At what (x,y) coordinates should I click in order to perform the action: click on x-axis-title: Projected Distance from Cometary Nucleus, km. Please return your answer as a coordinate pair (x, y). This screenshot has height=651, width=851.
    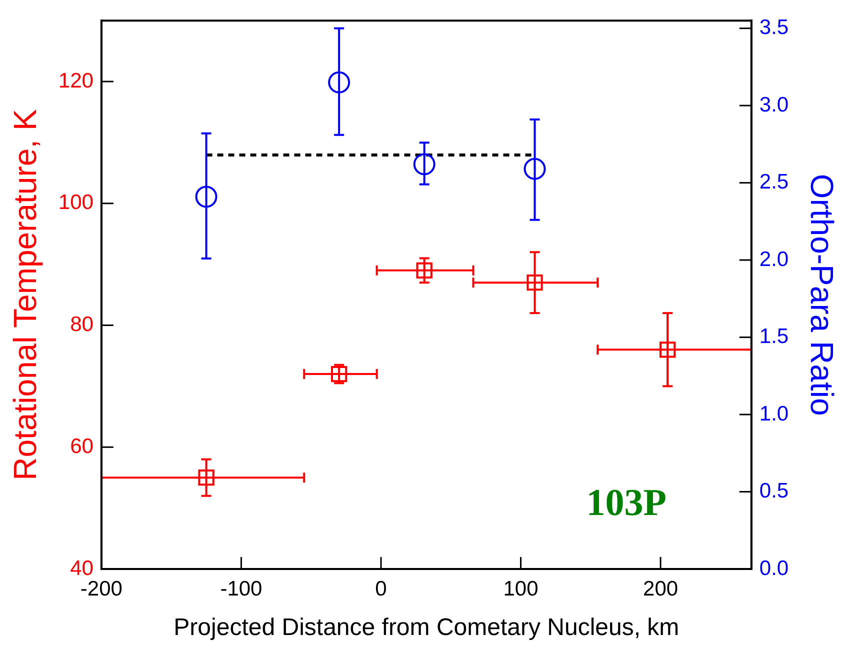
    Looking at the image, I should click on (427, 628).